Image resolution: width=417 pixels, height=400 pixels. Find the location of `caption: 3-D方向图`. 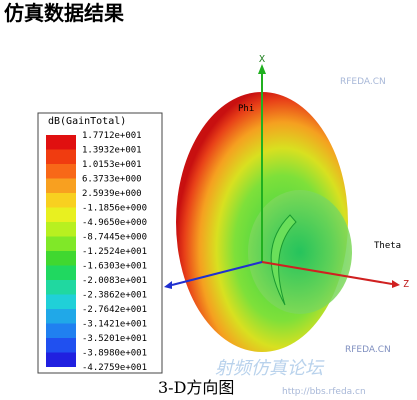

caption: 3-D方向图 is located at coordinates (196, 387).